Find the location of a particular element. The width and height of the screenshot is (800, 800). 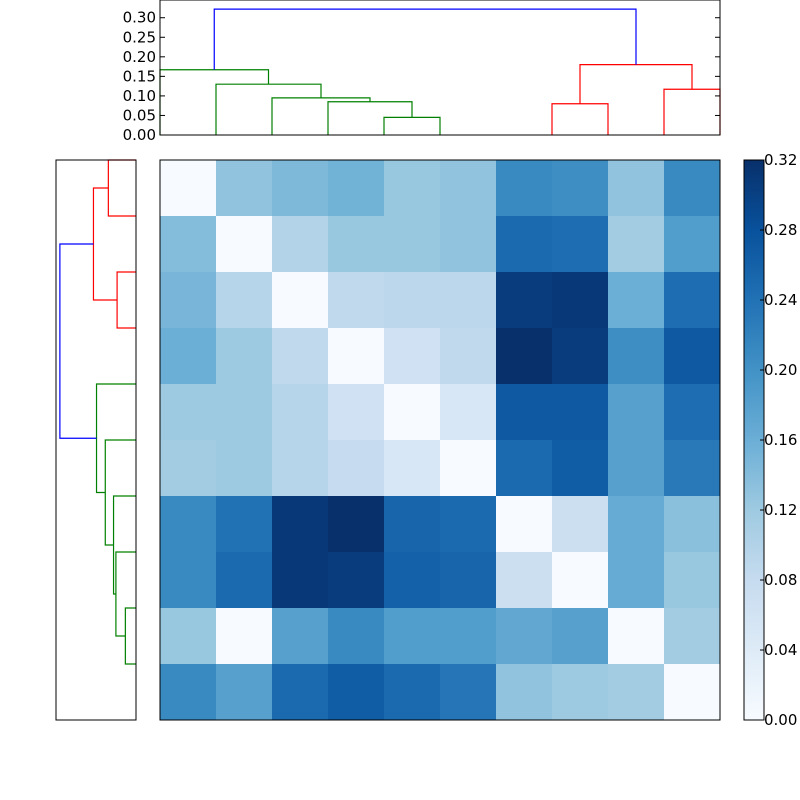

top-dendrogram-frame is located at coordinates (440, 68).